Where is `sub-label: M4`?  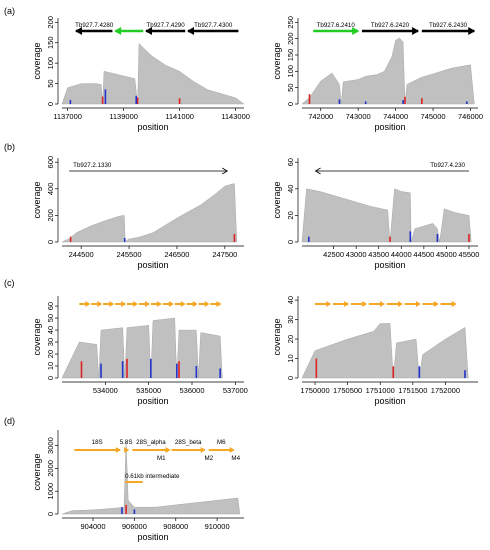
sub-label: M4 is located at coordinates (235, 458).